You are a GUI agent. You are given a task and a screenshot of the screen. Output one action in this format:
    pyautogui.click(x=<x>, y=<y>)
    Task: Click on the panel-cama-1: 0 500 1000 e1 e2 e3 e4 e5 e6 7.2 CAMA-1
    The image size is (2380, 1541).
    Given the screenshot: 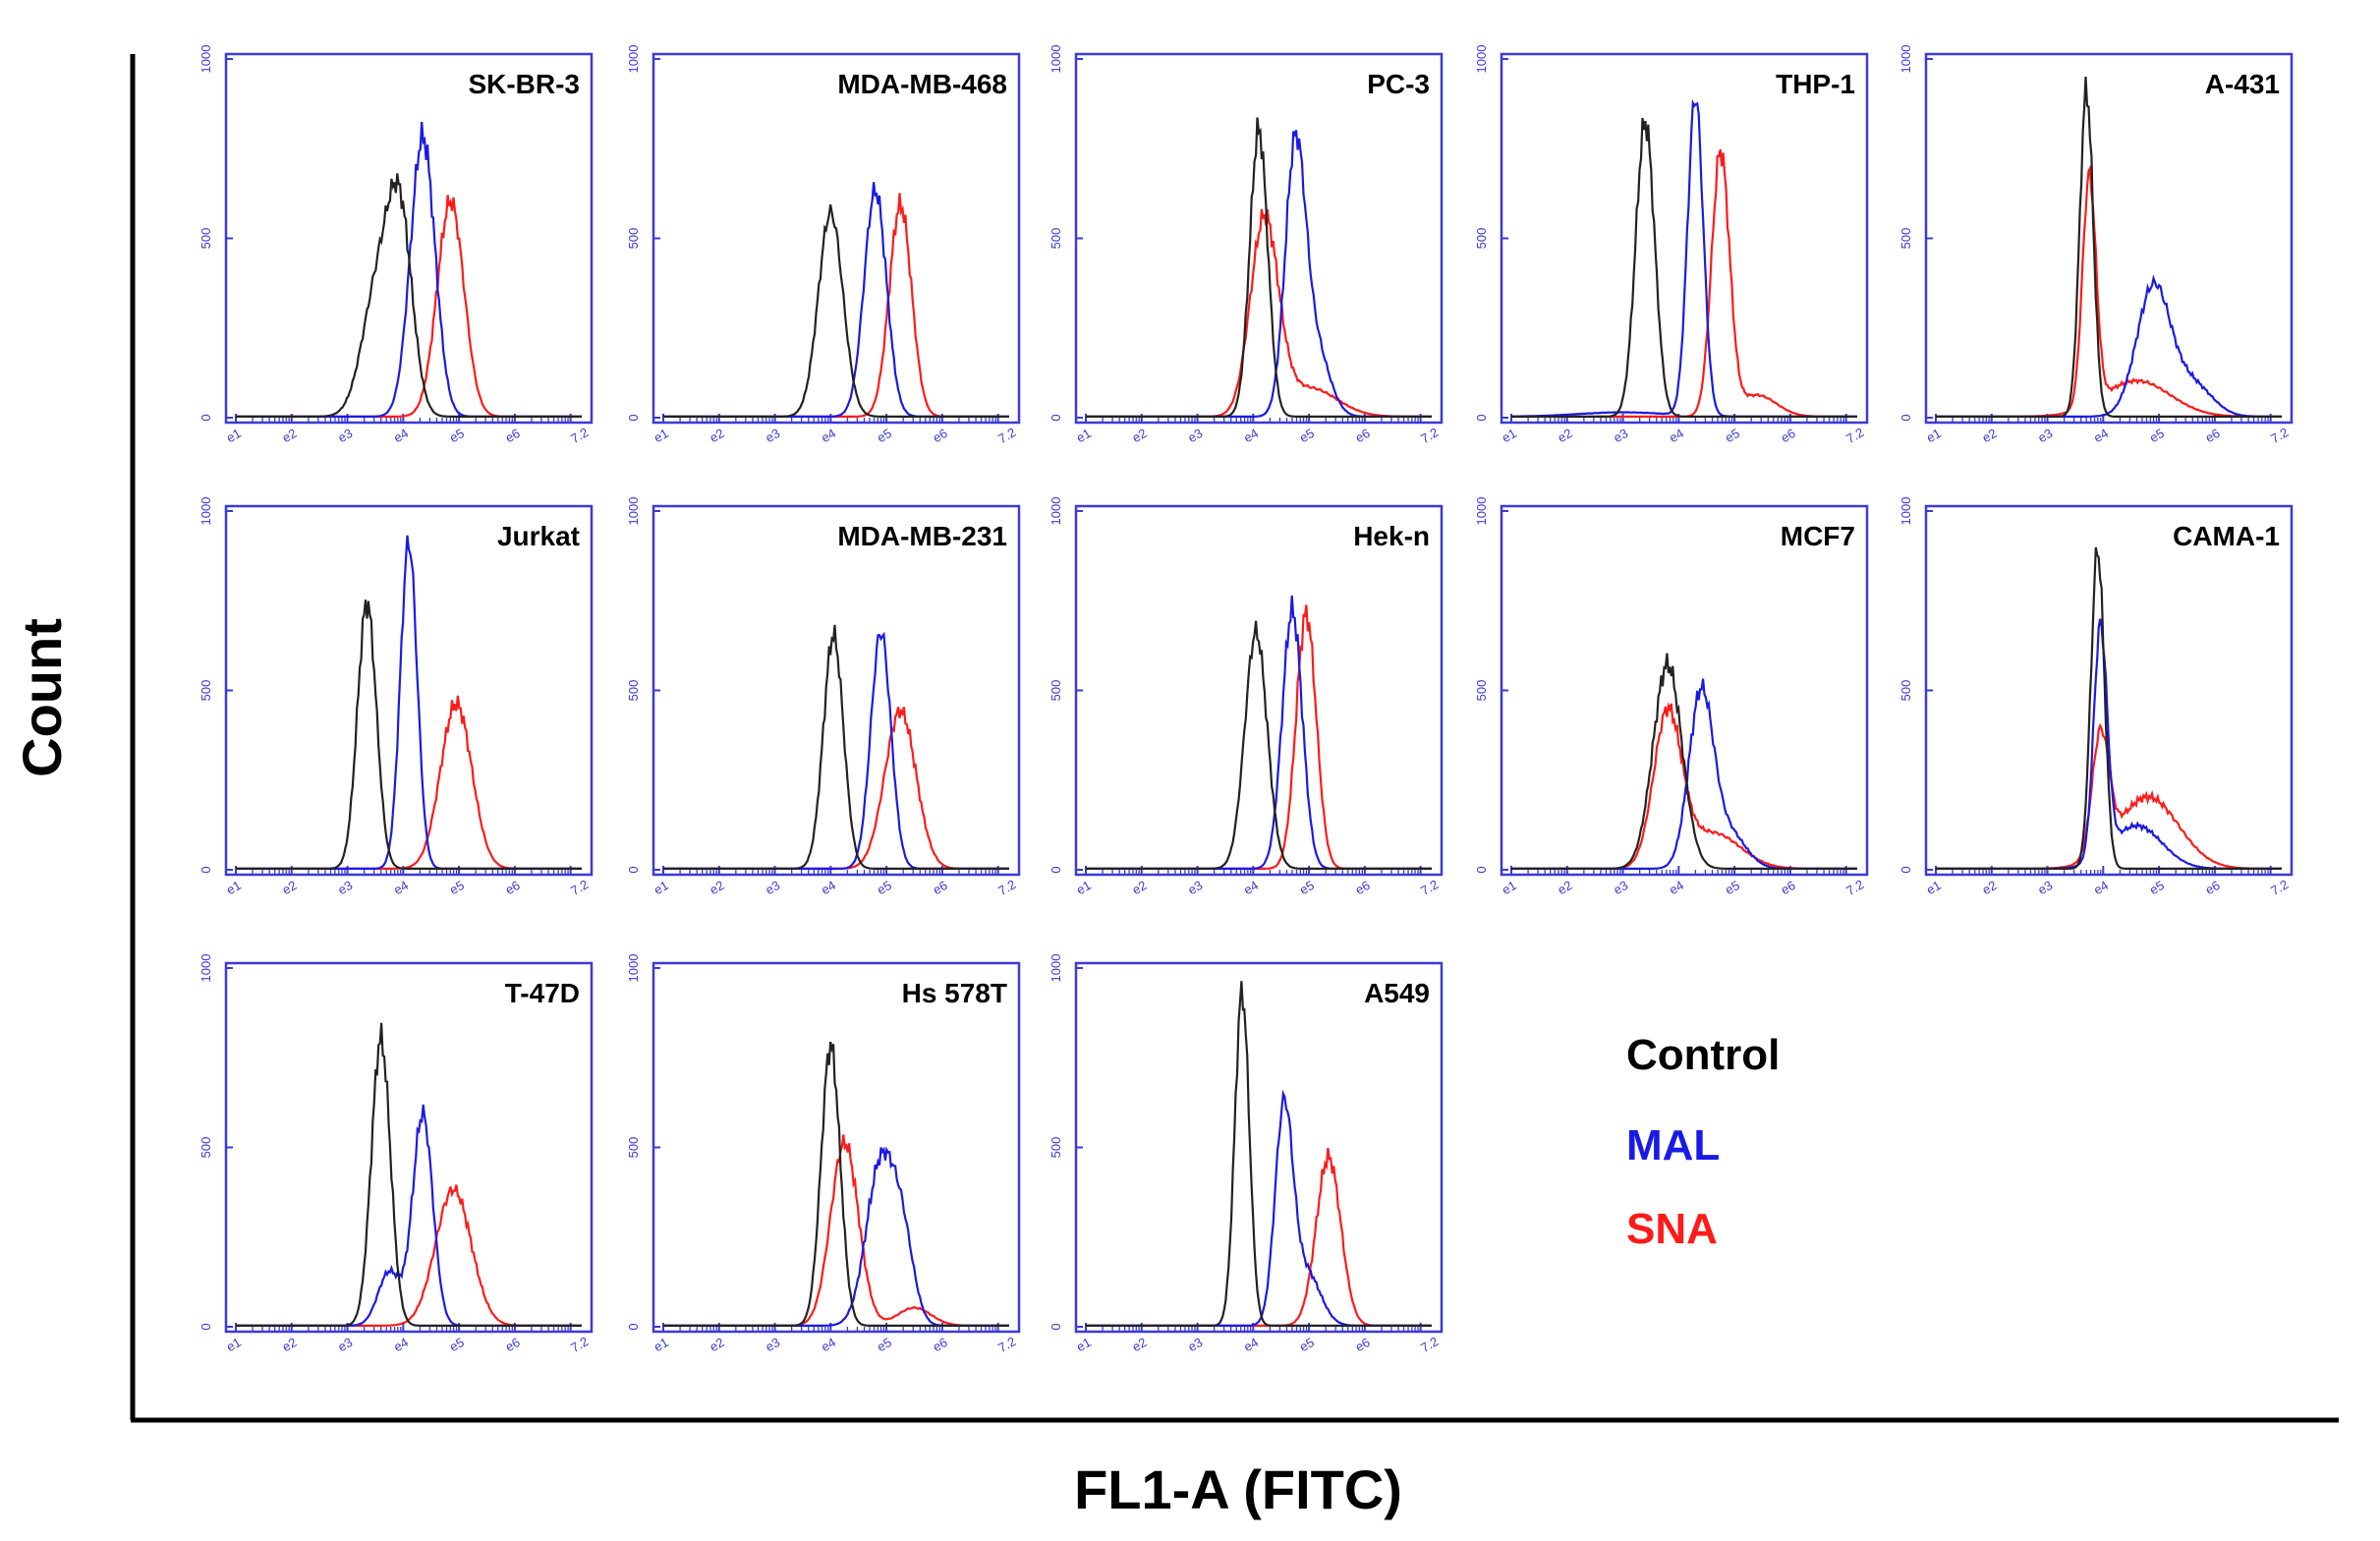 What is the action you would take?
    pyautogui.click(x=2096, y=697)
    